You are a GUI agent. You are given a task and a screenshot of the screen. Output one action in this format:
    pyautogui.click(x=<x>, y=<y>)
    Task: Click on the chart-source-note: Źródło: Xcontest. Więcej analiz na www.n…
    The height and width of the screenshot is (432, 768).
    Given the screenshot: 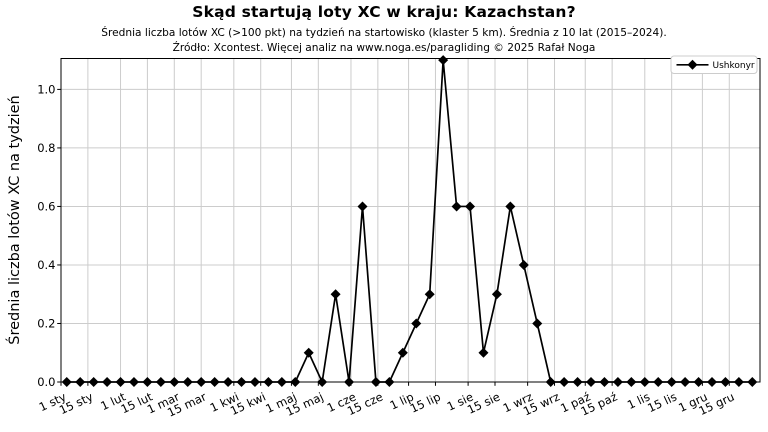 What is the action you would take?
    pyautogui.click(x=384, y=48)
    